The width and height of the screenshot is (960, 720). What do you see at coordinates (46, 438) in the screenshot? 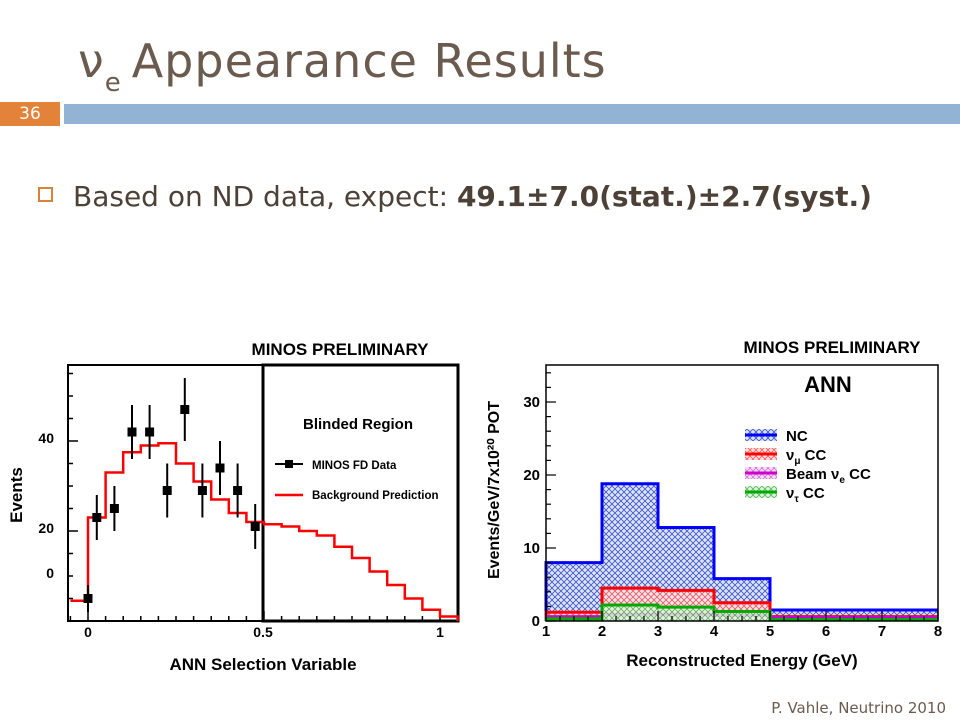
I see `left-ytick-label-40: 40` at bounding box center [46, 438].